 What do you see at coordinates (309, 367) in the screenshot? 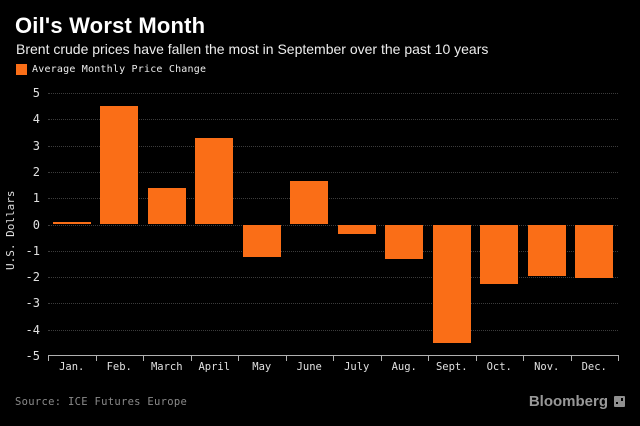
I see `x-tick-label-june: June` at bounding box center [309, 367].